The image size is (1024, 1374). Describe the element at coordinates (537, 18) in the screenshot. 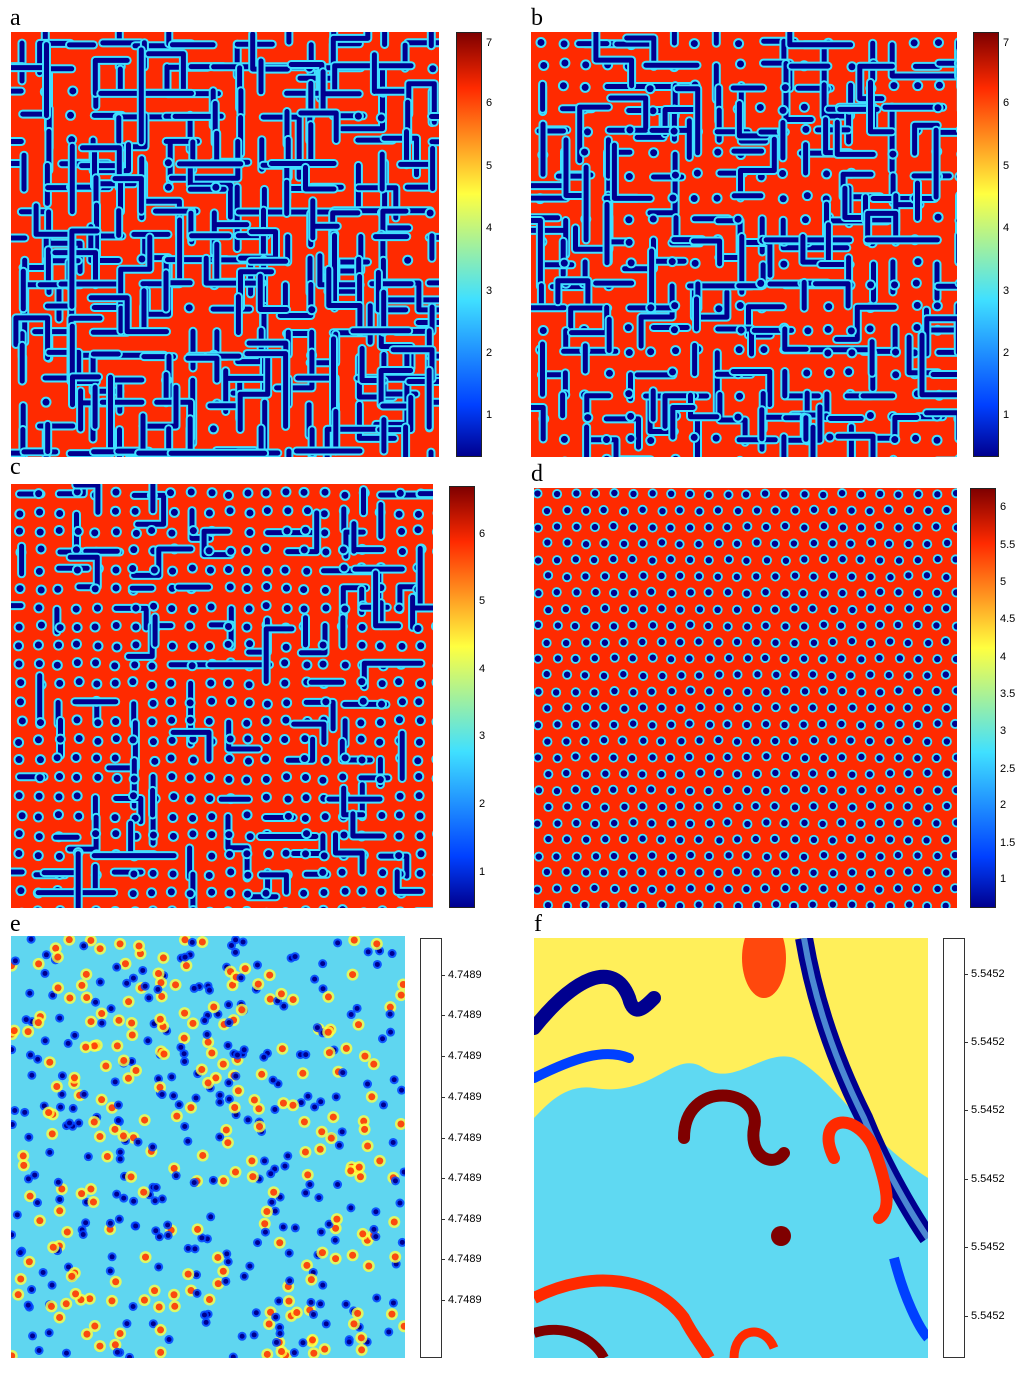

I see `panel-label-b: b` at that location.